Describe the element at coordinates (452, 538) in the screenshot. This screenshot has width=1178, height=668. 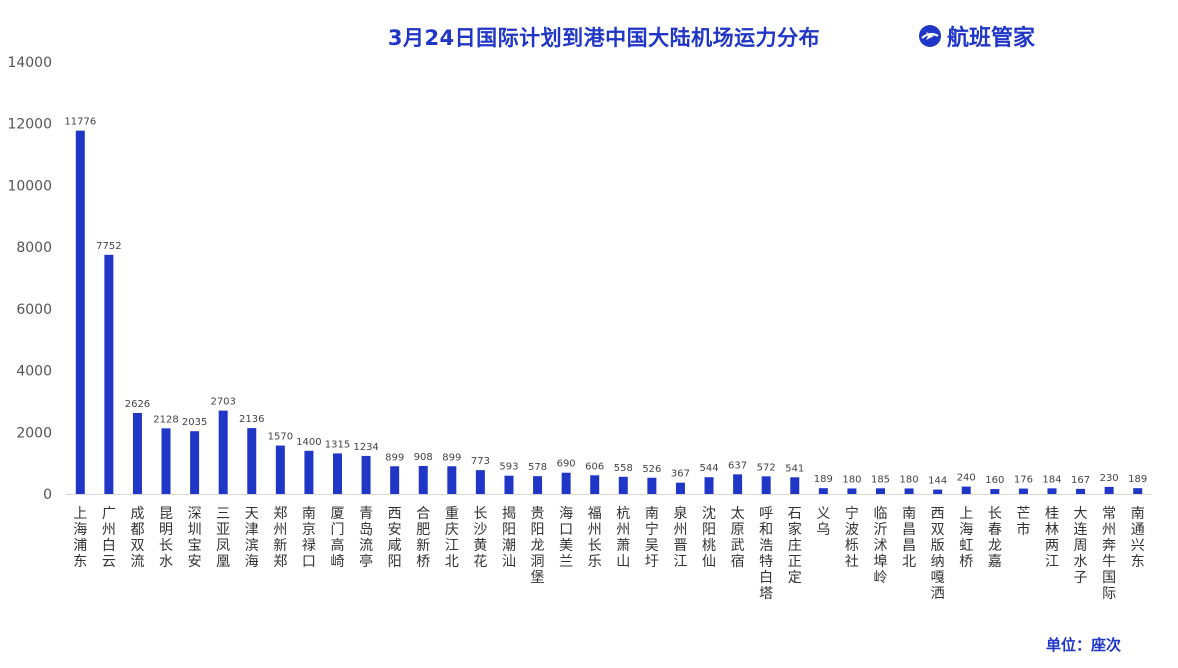
I see `x-tick-label: 重庆江北` at that location.